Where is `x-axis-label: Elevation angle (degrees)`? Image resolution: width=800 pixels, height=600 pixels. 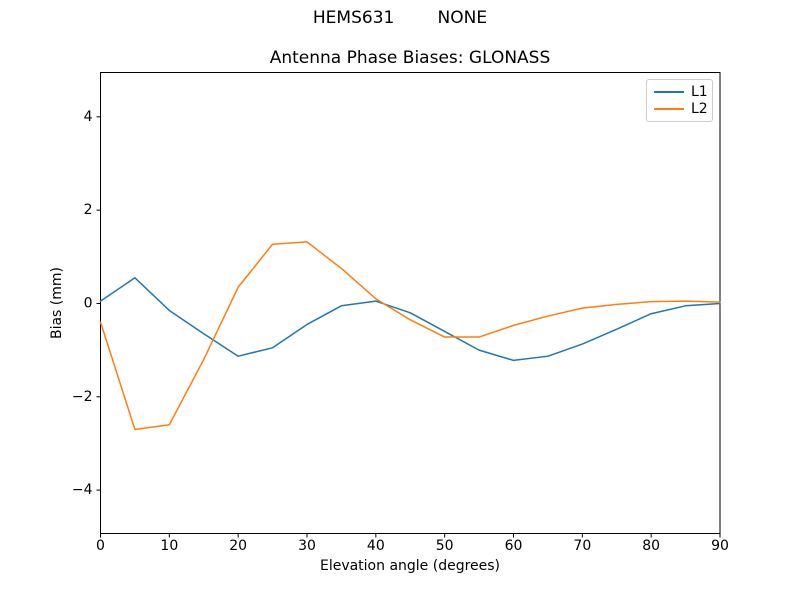
x-axis-label: Elevation angle (degrees) is located at coordinates (410, 566).